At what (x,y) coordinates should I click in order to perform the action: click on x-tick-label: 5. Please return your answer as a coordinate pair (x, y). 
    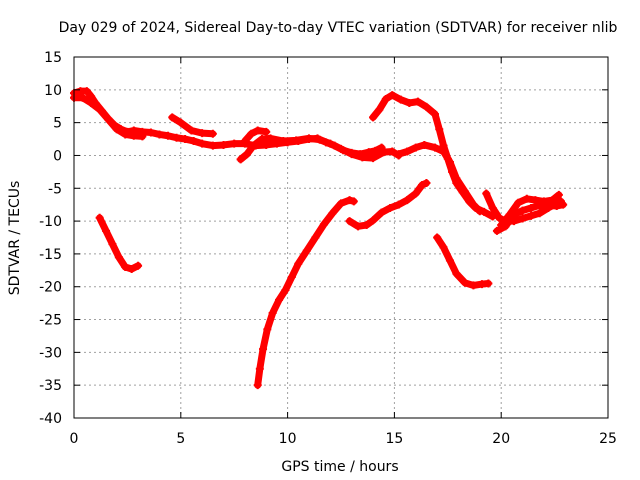
    Looking at the image, I should click on (180, 439).